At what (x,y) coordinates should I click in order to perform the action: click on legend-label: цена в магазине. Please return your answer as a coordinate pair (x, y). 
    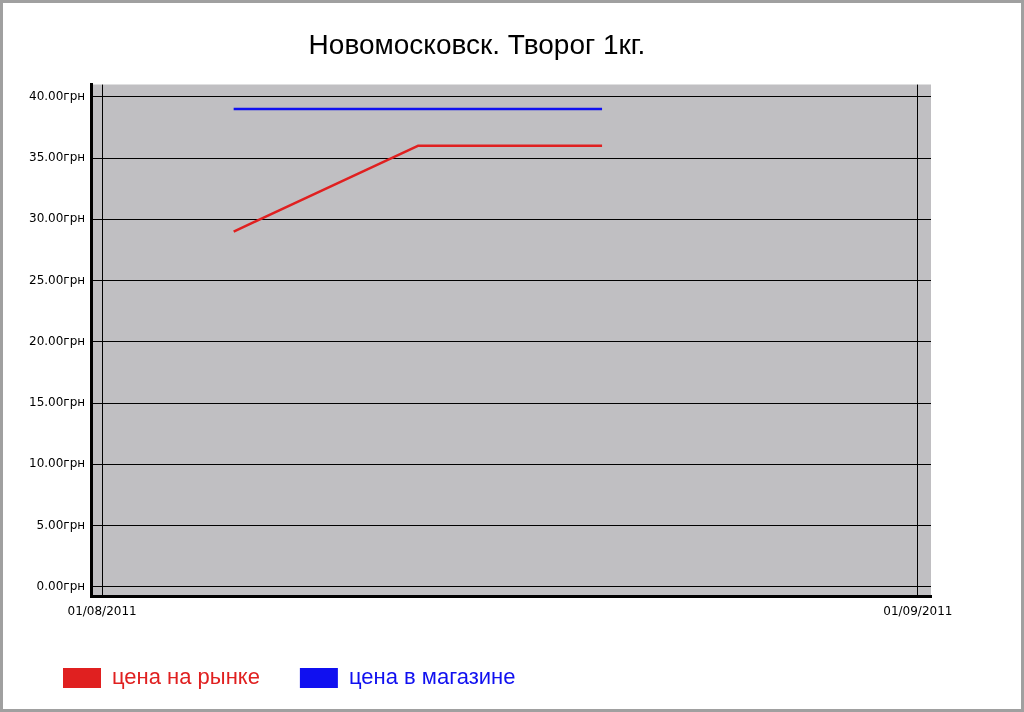
    Looking at the image, I should click on (432, 677).